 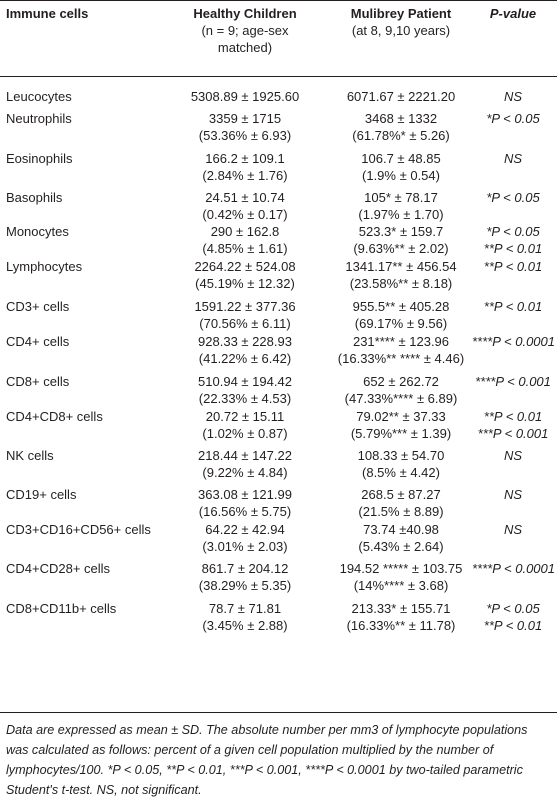 I want to click on header-healthy-sub2: matched), so click(x=245, y=47).